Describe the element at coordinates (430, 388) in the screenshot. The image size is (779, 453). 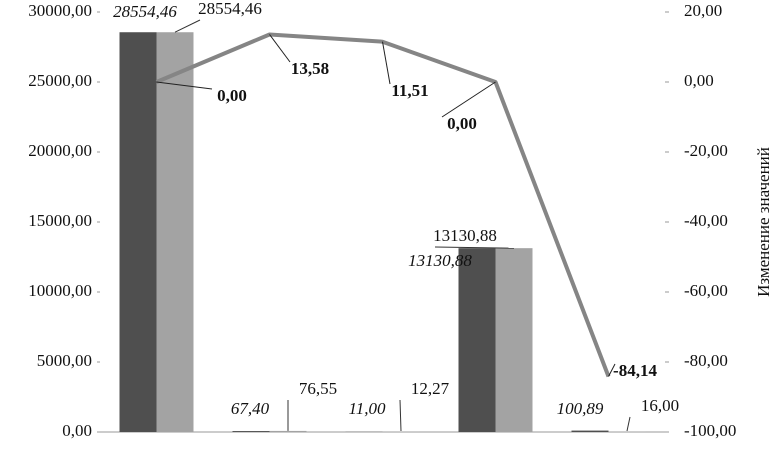
I see `data-label: 12,27` at that location.